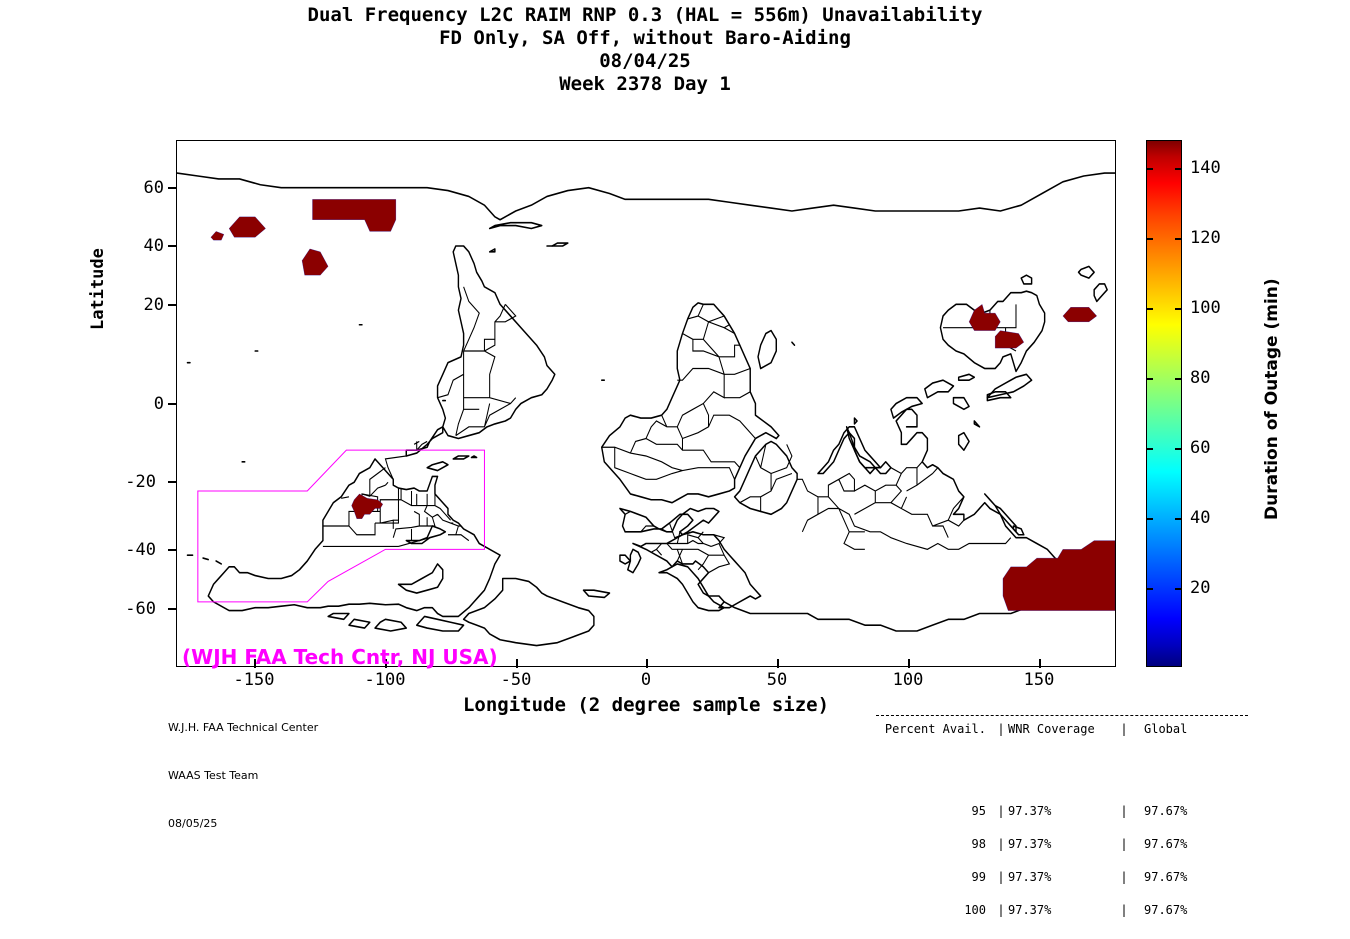 Image resolution: width=1350 pixels, height=939 pixels. Describe the element at coordinates (1205, 168) in the screenshot. I see `colorbar-tick-label-140: 140` at that location.